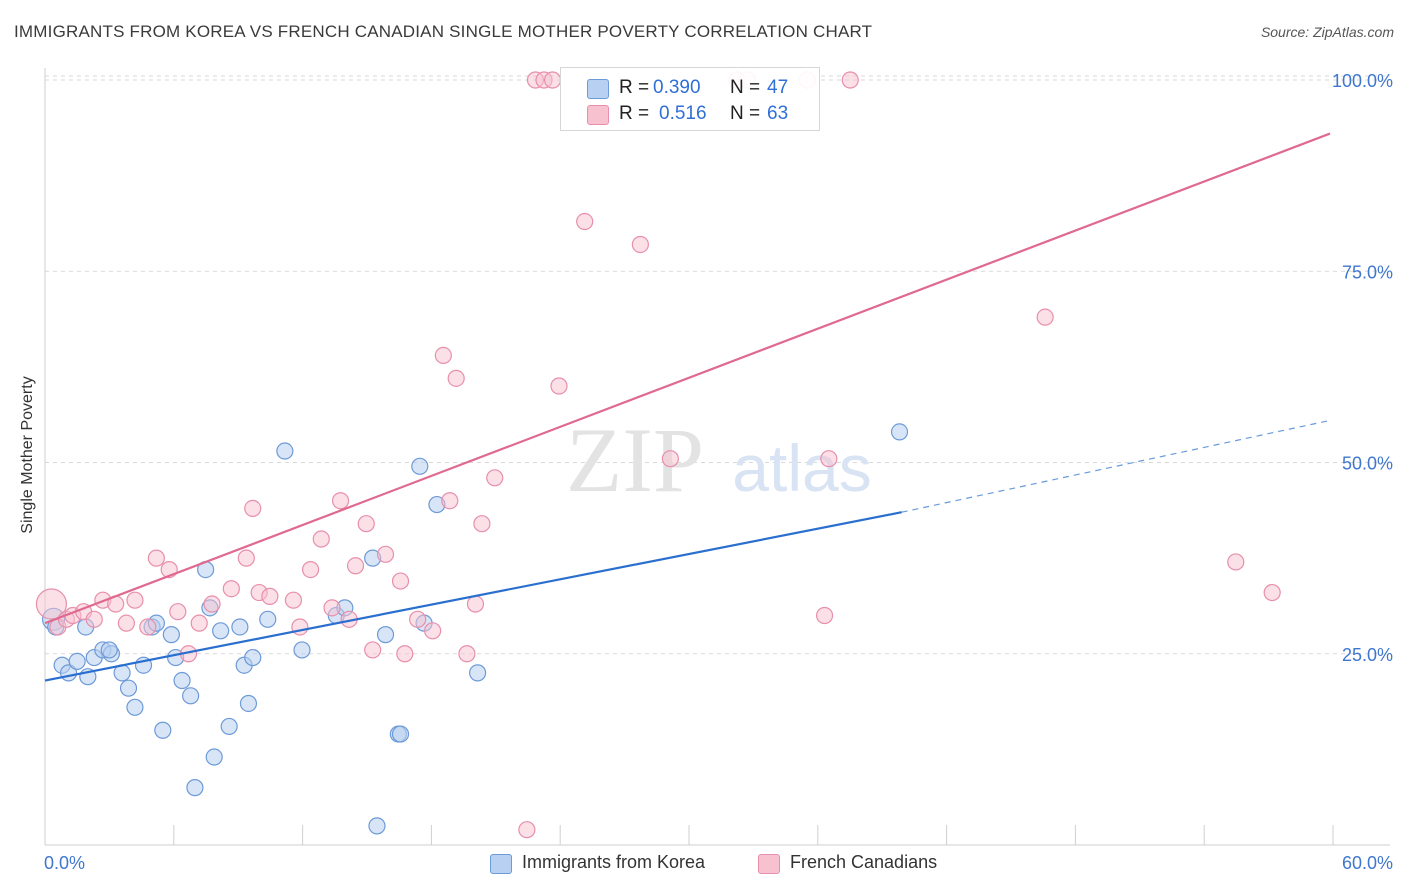 The width and height of the screenshot is (1406, 892). I want to click on bottom-legend-swatch-korea, so click(501, 864).